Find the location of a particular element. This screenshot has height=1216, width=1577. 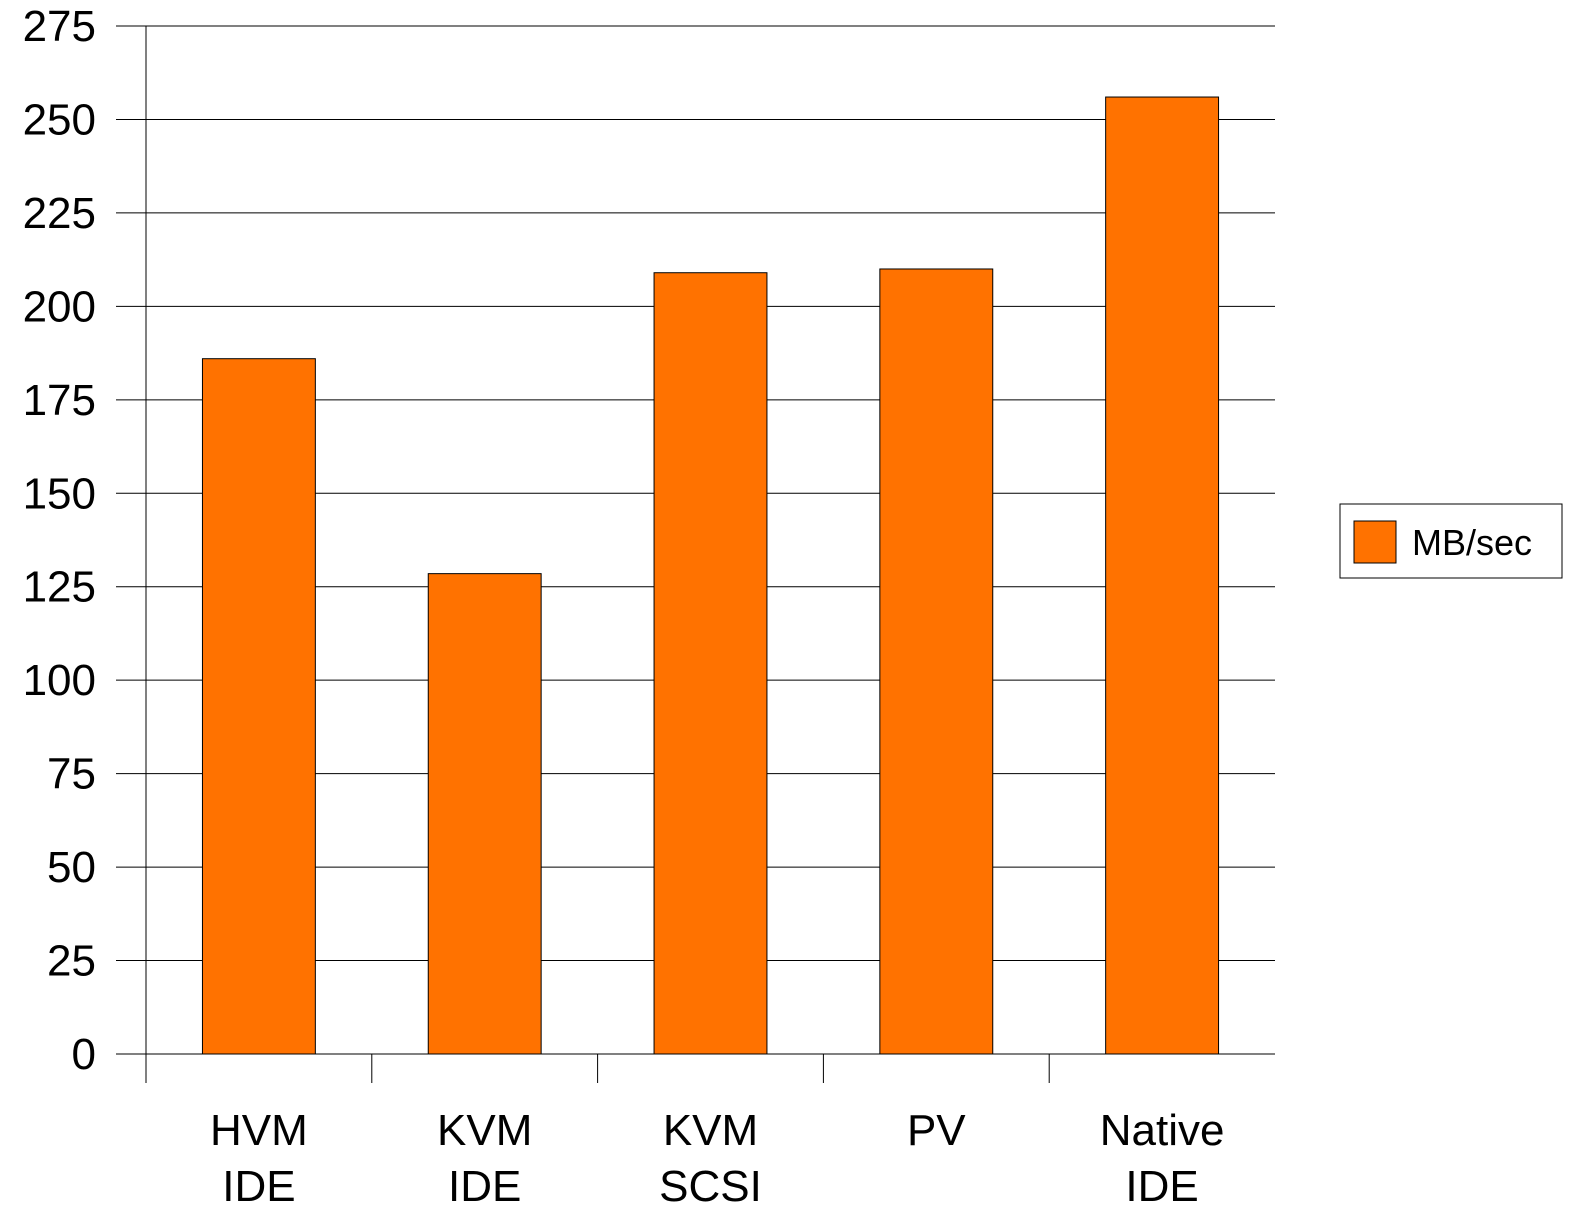

y-tick-label: 100 is located at coordinates (59, 680).